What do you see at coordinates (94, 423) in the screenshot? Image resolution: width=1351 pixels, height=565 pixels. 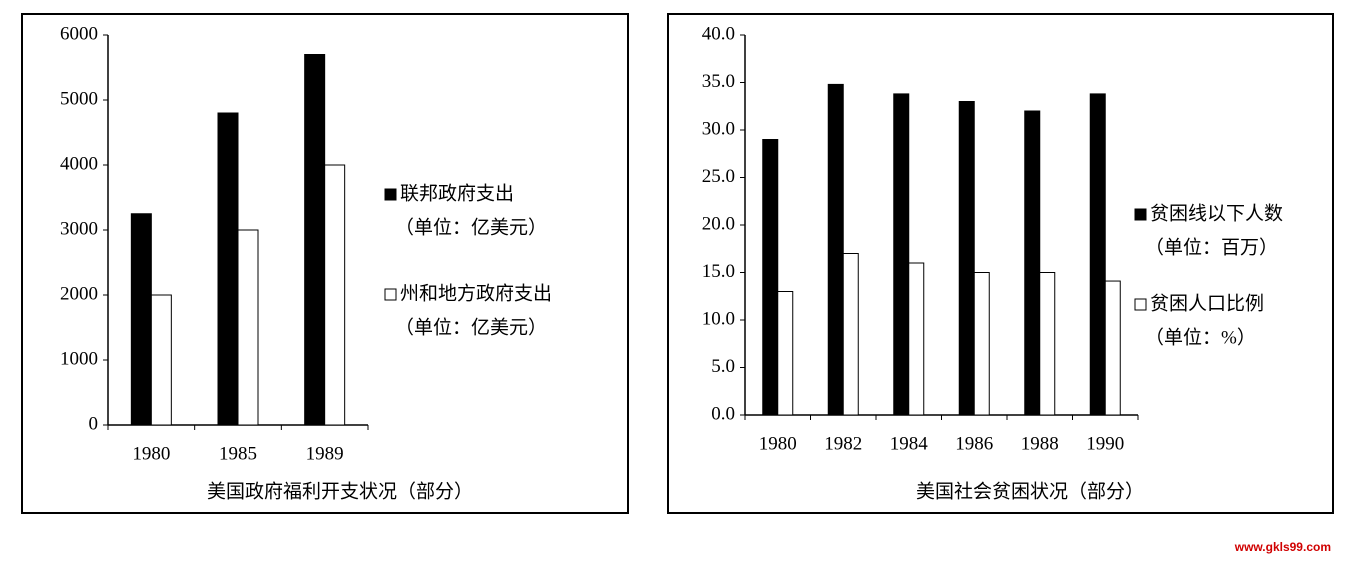 I see `y-tick-label: 0` at bounding box center [94, 423].